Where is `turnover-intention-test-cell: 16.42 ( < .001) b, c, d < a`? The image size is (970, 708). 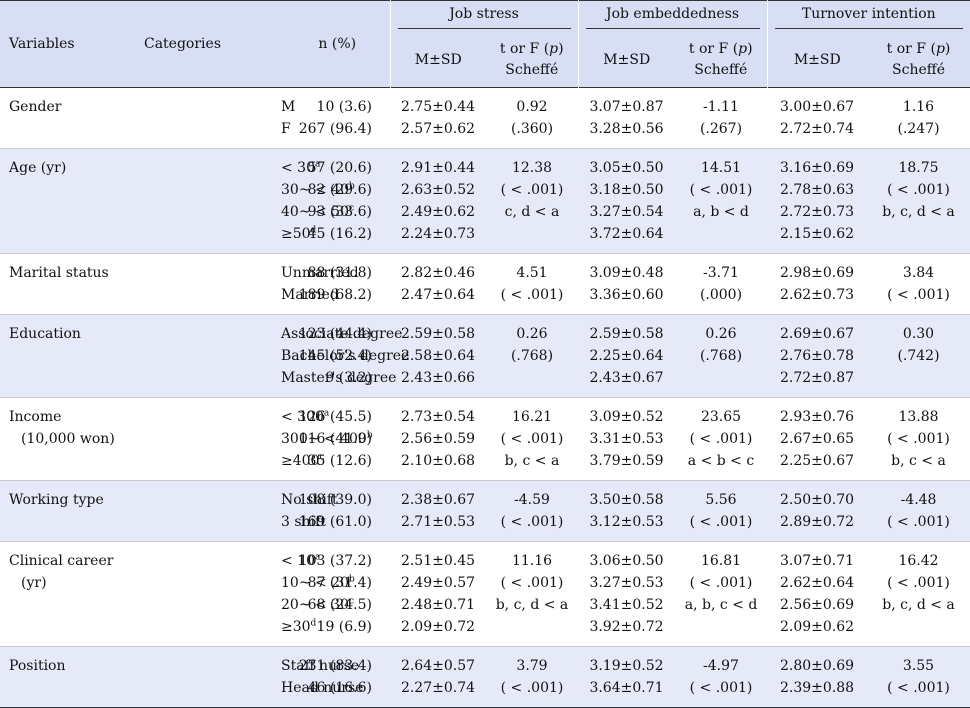 turnover-intention-test-cell: 16.42 ( < .001) b, c, d < a is located at coordinates (918, 594).